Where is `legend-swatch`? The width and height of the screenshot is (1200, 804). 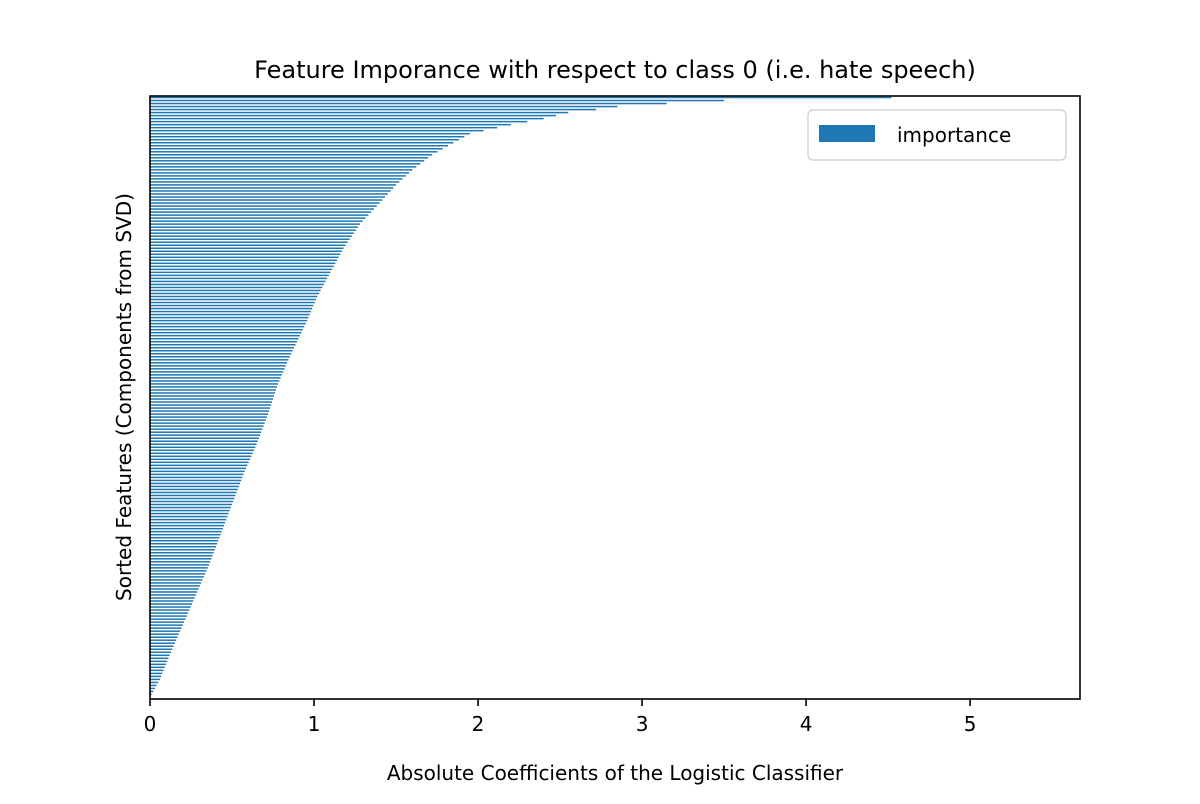 legend-swatch is located at coordinates (847, 133).